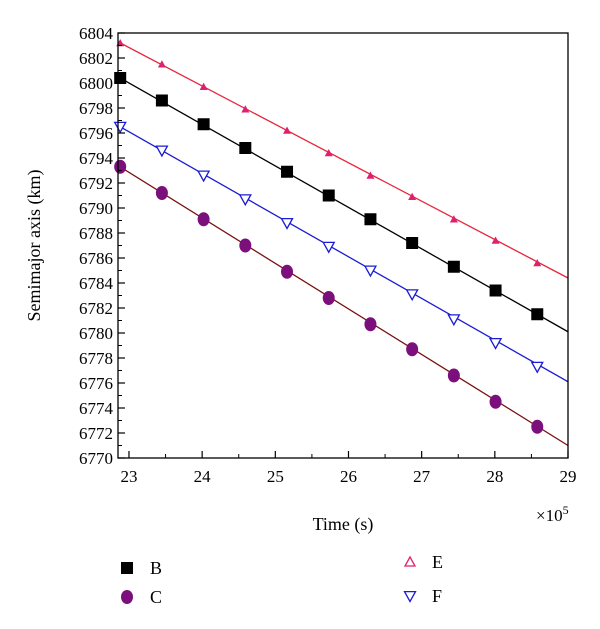 This screenshot has width=600, height=629. Describe the element at coordinates (128, 476) in the screenshot. I see `x-tick-label: 23` at that location.